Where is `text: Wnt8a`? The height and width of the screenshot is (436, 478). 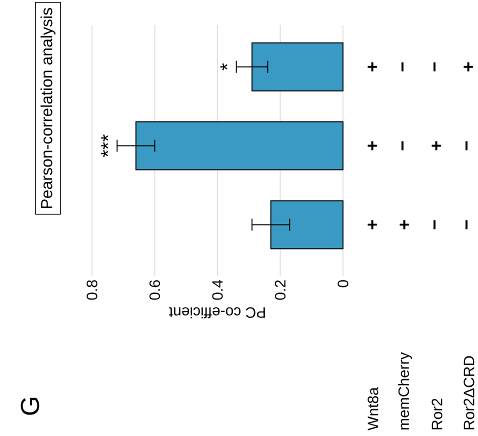
text: Wnt8a is located at coordinates (373, 408).